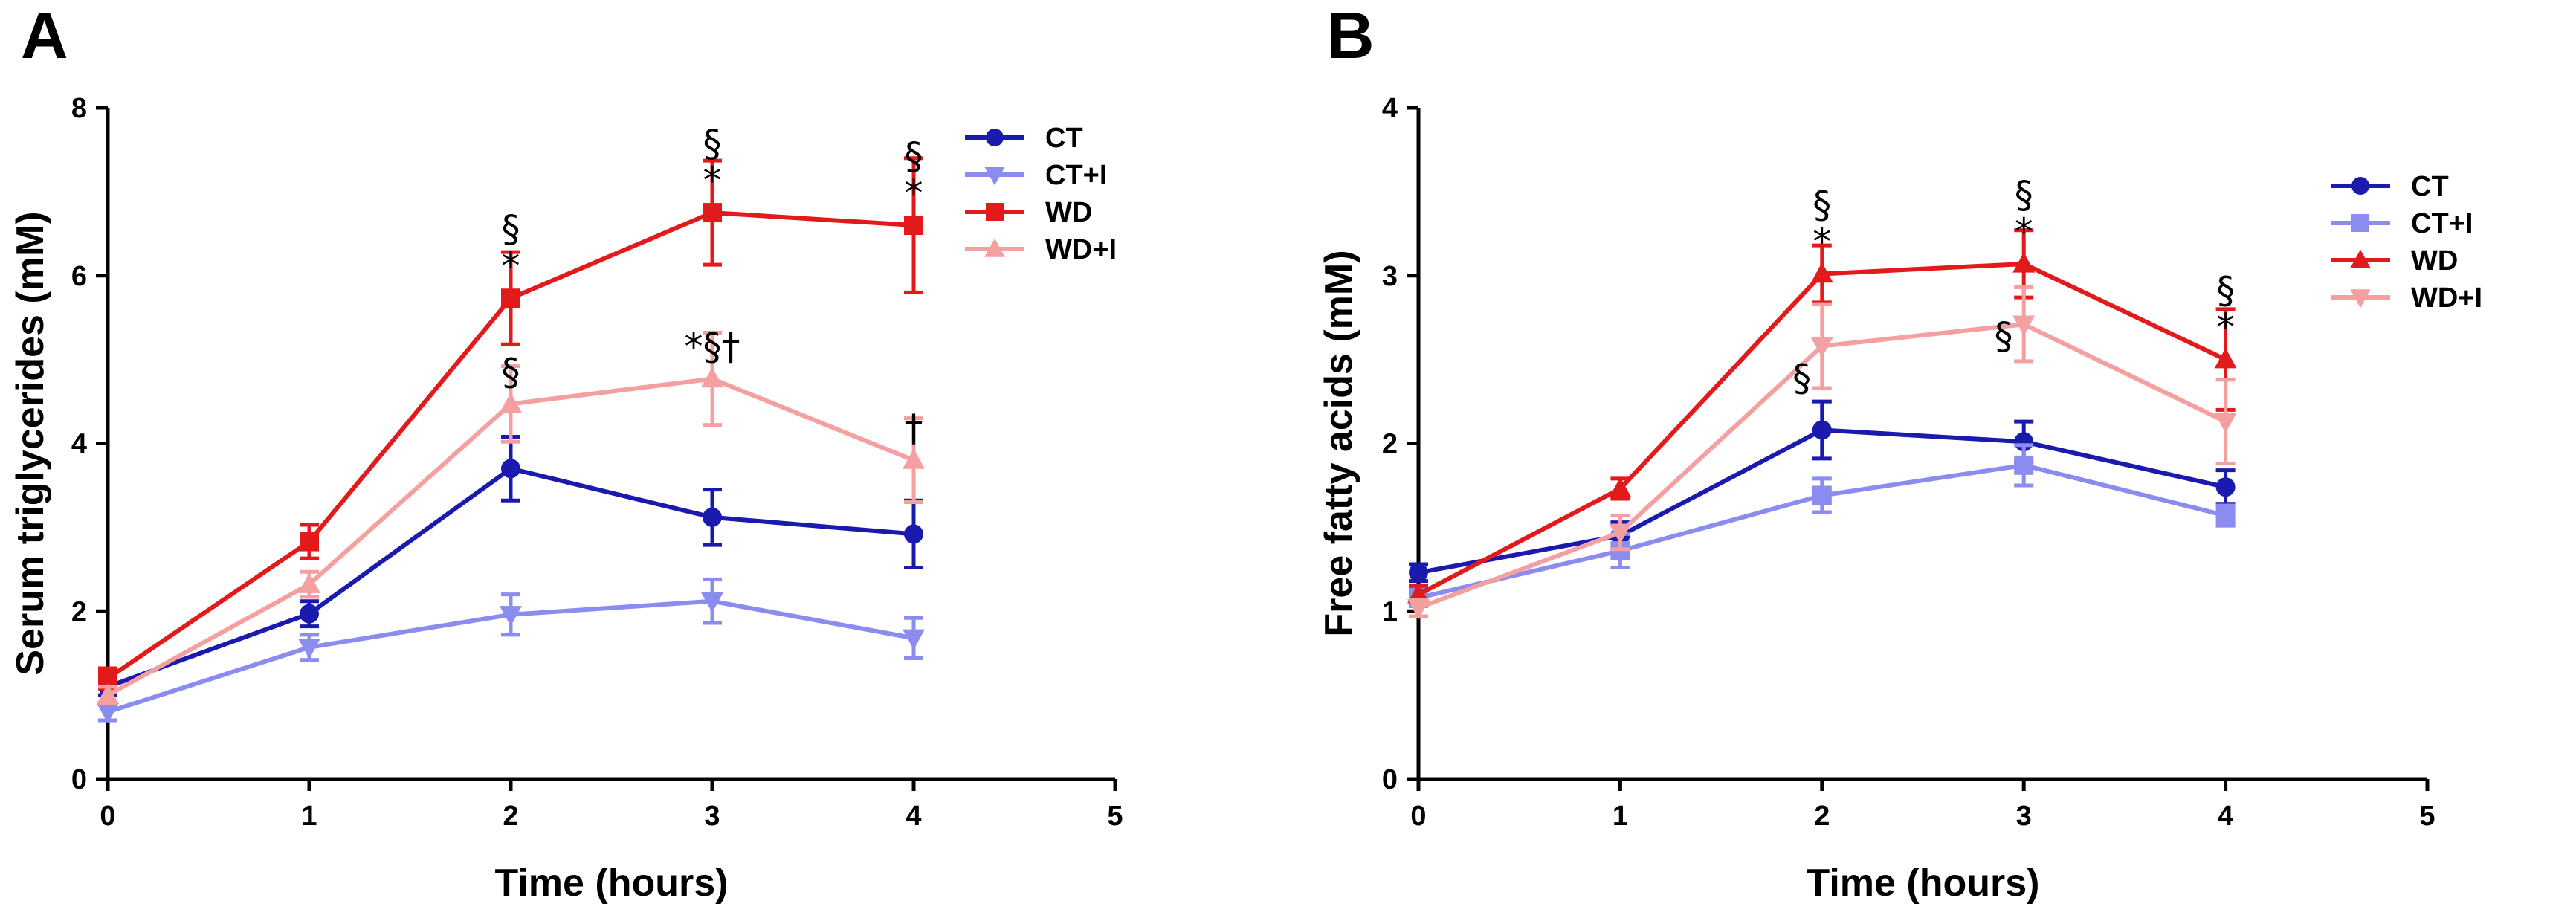  I want to click on significance-annotation: †, so click(914, 429).